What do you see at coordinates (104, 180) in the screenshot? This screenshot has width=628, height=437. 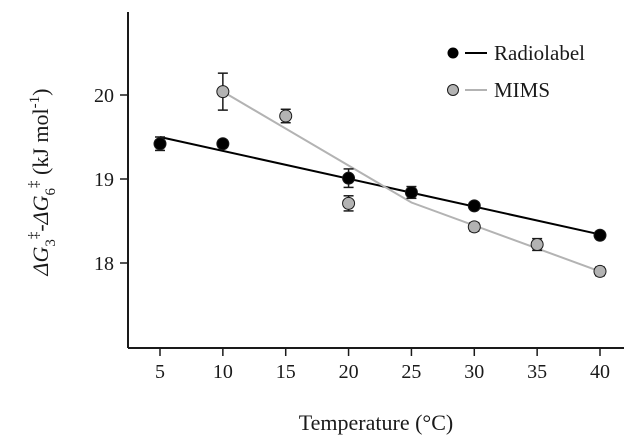 I see `y-tick-label-19: 19` at bounding box center [104, 180].